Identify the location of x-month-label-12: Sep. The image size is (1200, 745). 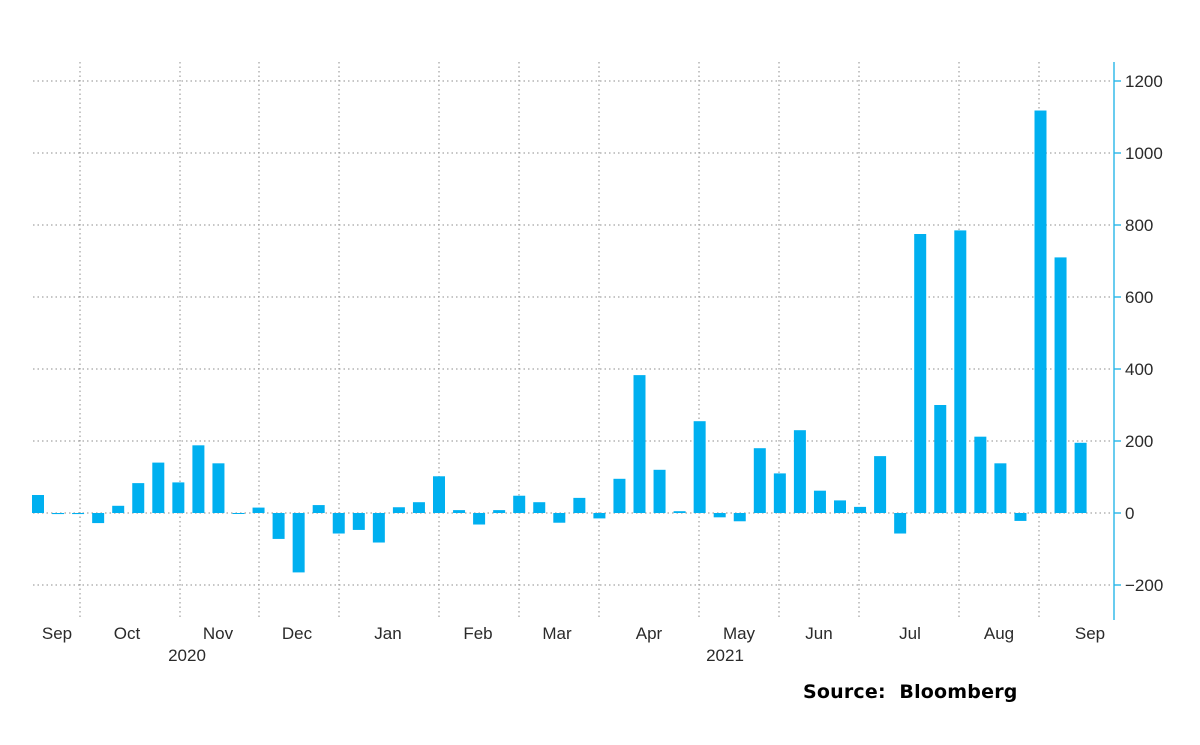
(1090, 633).